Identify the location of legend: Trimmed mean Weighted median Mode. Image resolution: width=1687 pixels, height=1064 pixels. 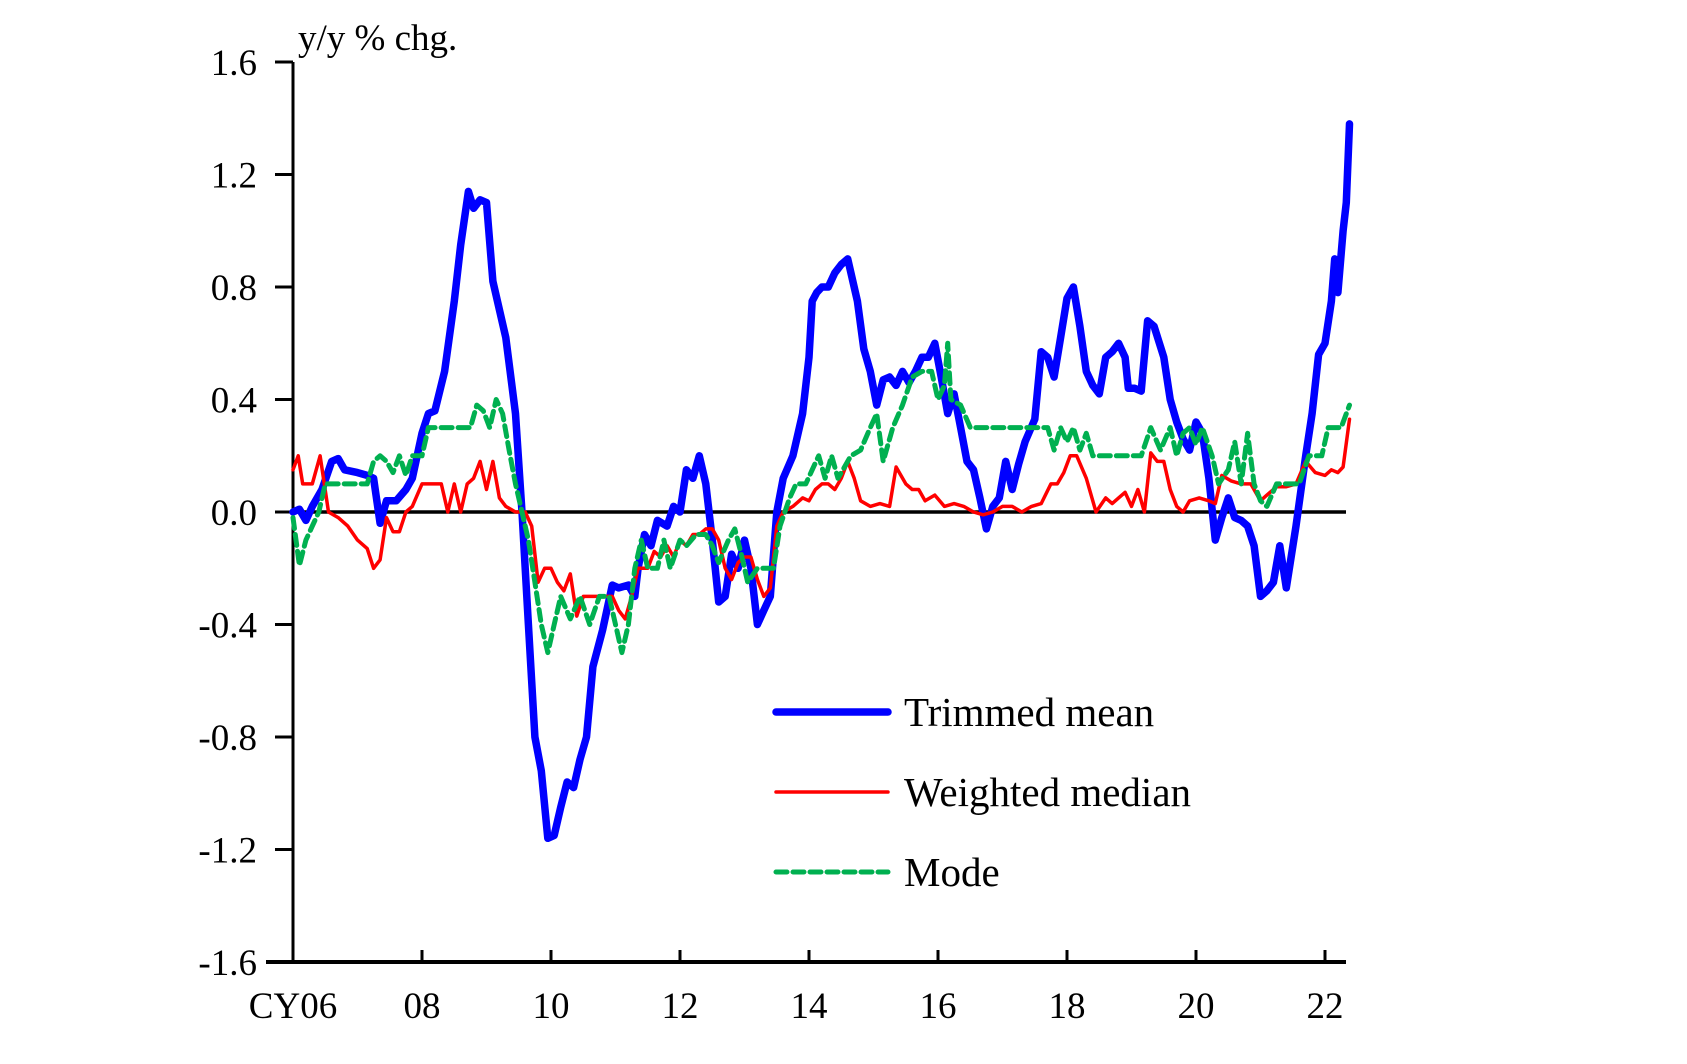
(981, 792).